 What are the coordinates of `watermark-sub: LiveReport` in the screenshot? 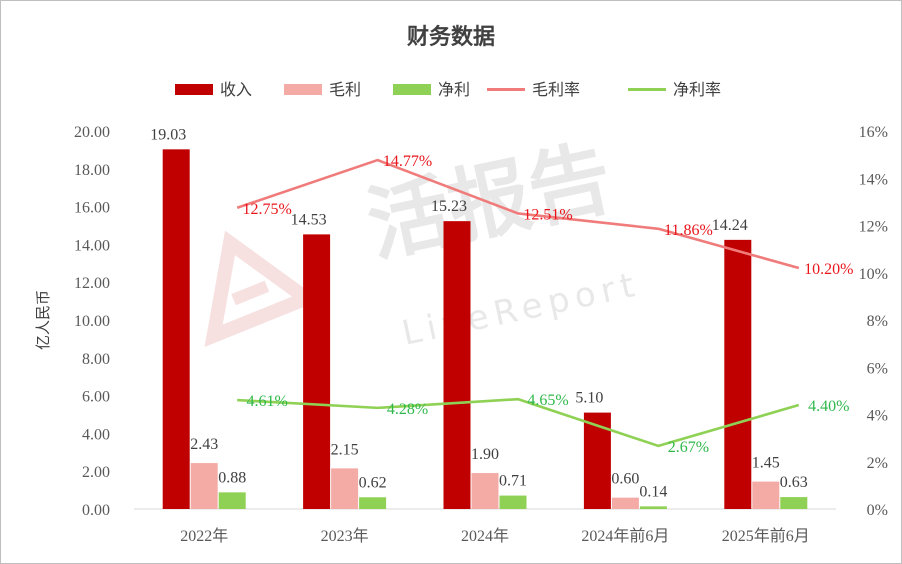 It's located at (521, 308).